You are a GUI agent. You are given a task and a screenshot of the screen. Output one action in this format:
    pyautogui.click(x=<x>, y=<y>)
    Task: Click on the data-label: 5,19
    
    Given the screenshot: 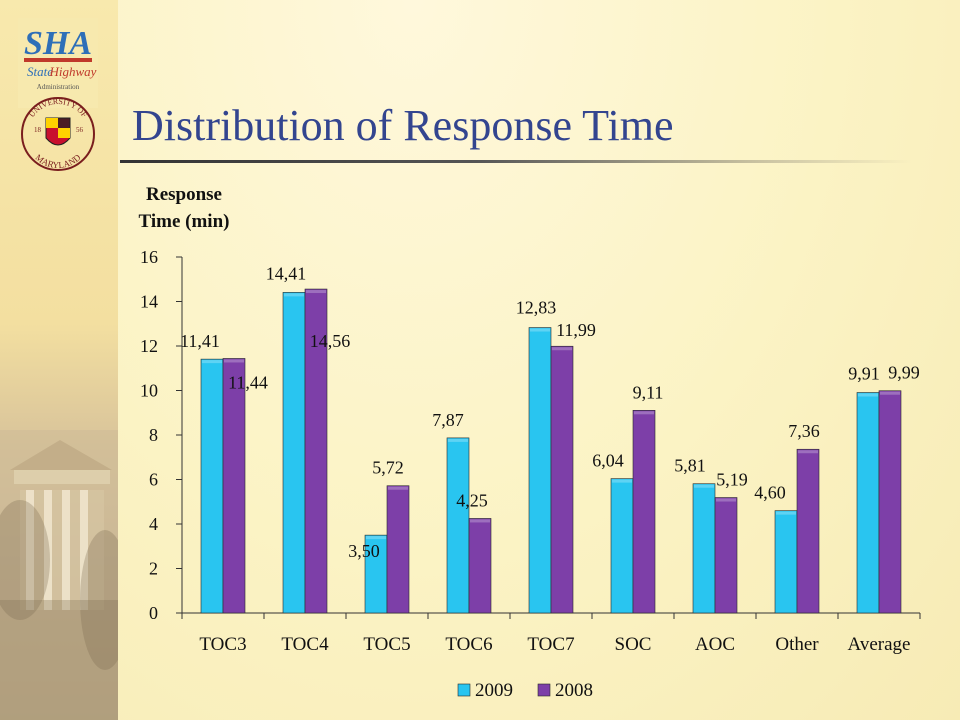 What is the action you would take?
    pyautogui.click(x=732, y=480)
    